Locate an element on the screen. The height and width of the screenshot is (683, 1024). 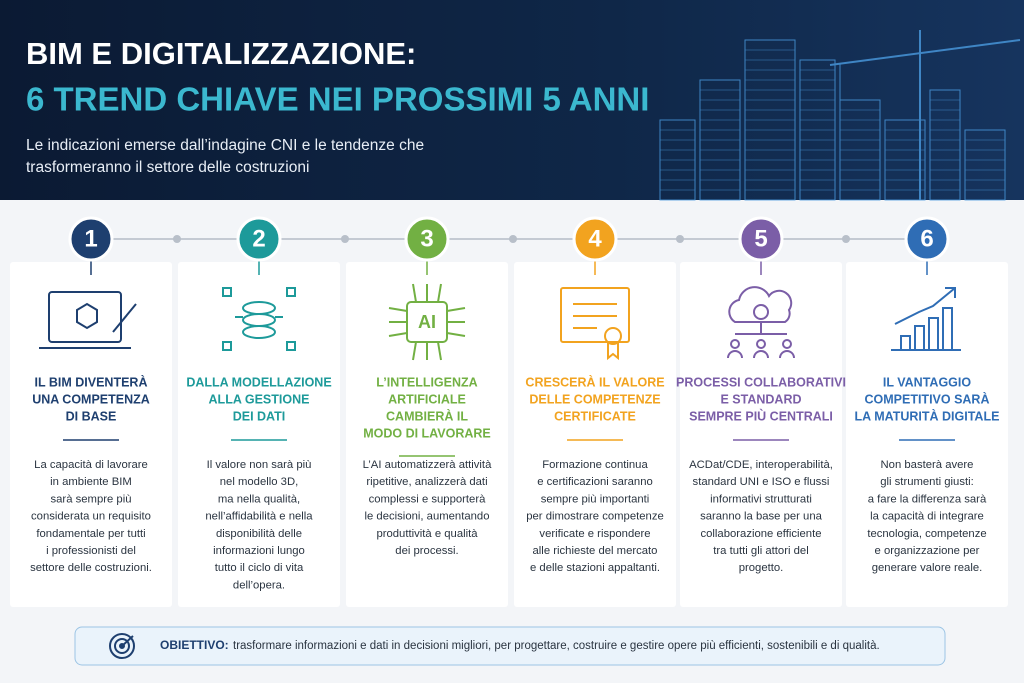
trend-body: verificate e rispondere is located at coordinates (594, 534).